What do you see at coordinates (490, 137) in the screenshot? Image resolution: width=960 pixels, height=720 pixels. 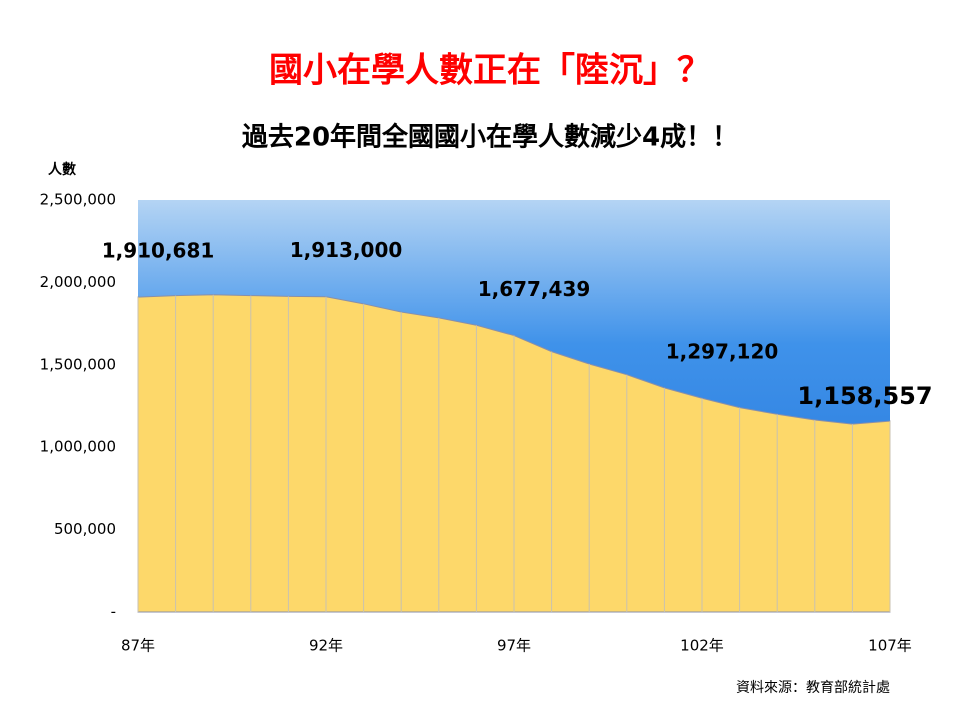 I see `chart-subtitle: 過去20年間全國國小在學人數減少4成！！` at bounding box center [490, 137].